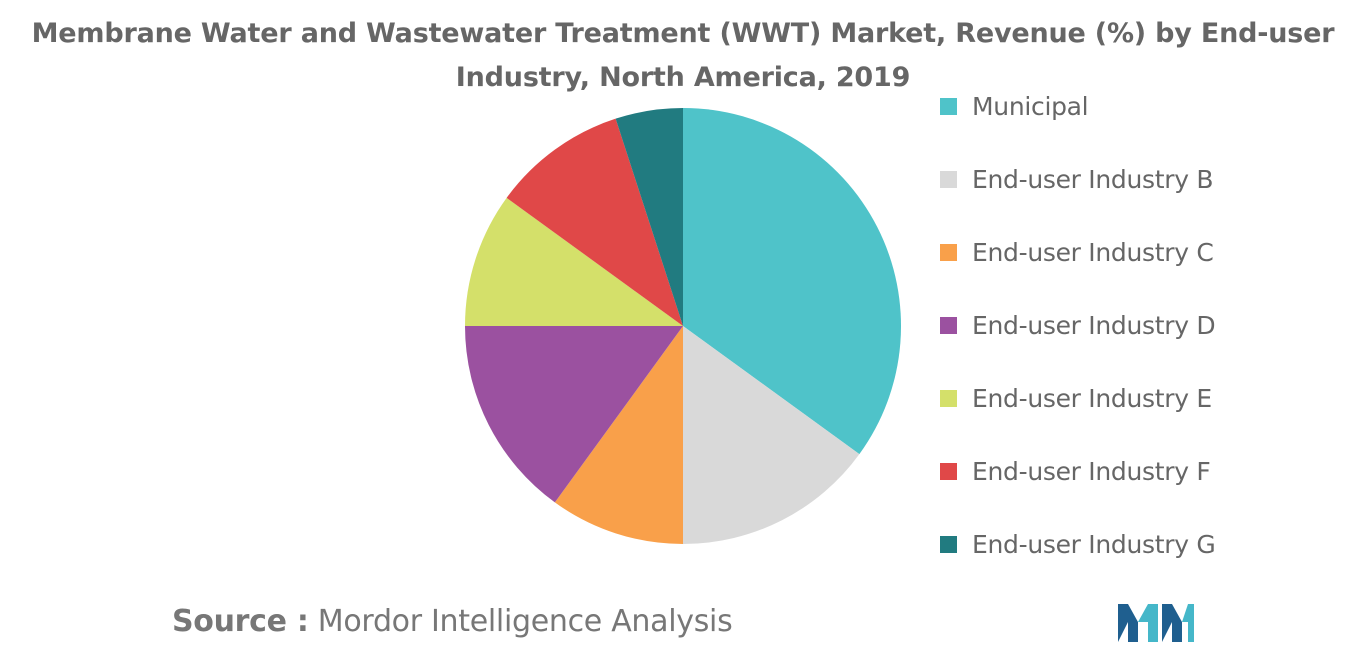  I want to click on mordor-intelligence-logo-icon, so click(1156, 623).